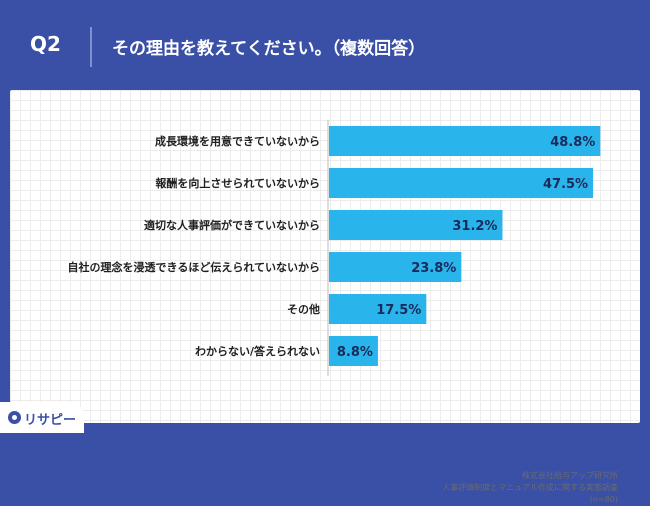 This screenshot has height=506, width=650. What do you see at coordinates (572, 142) in the screenshot?
I see `value-label: 48.8%` at bounding box center [572, 142].